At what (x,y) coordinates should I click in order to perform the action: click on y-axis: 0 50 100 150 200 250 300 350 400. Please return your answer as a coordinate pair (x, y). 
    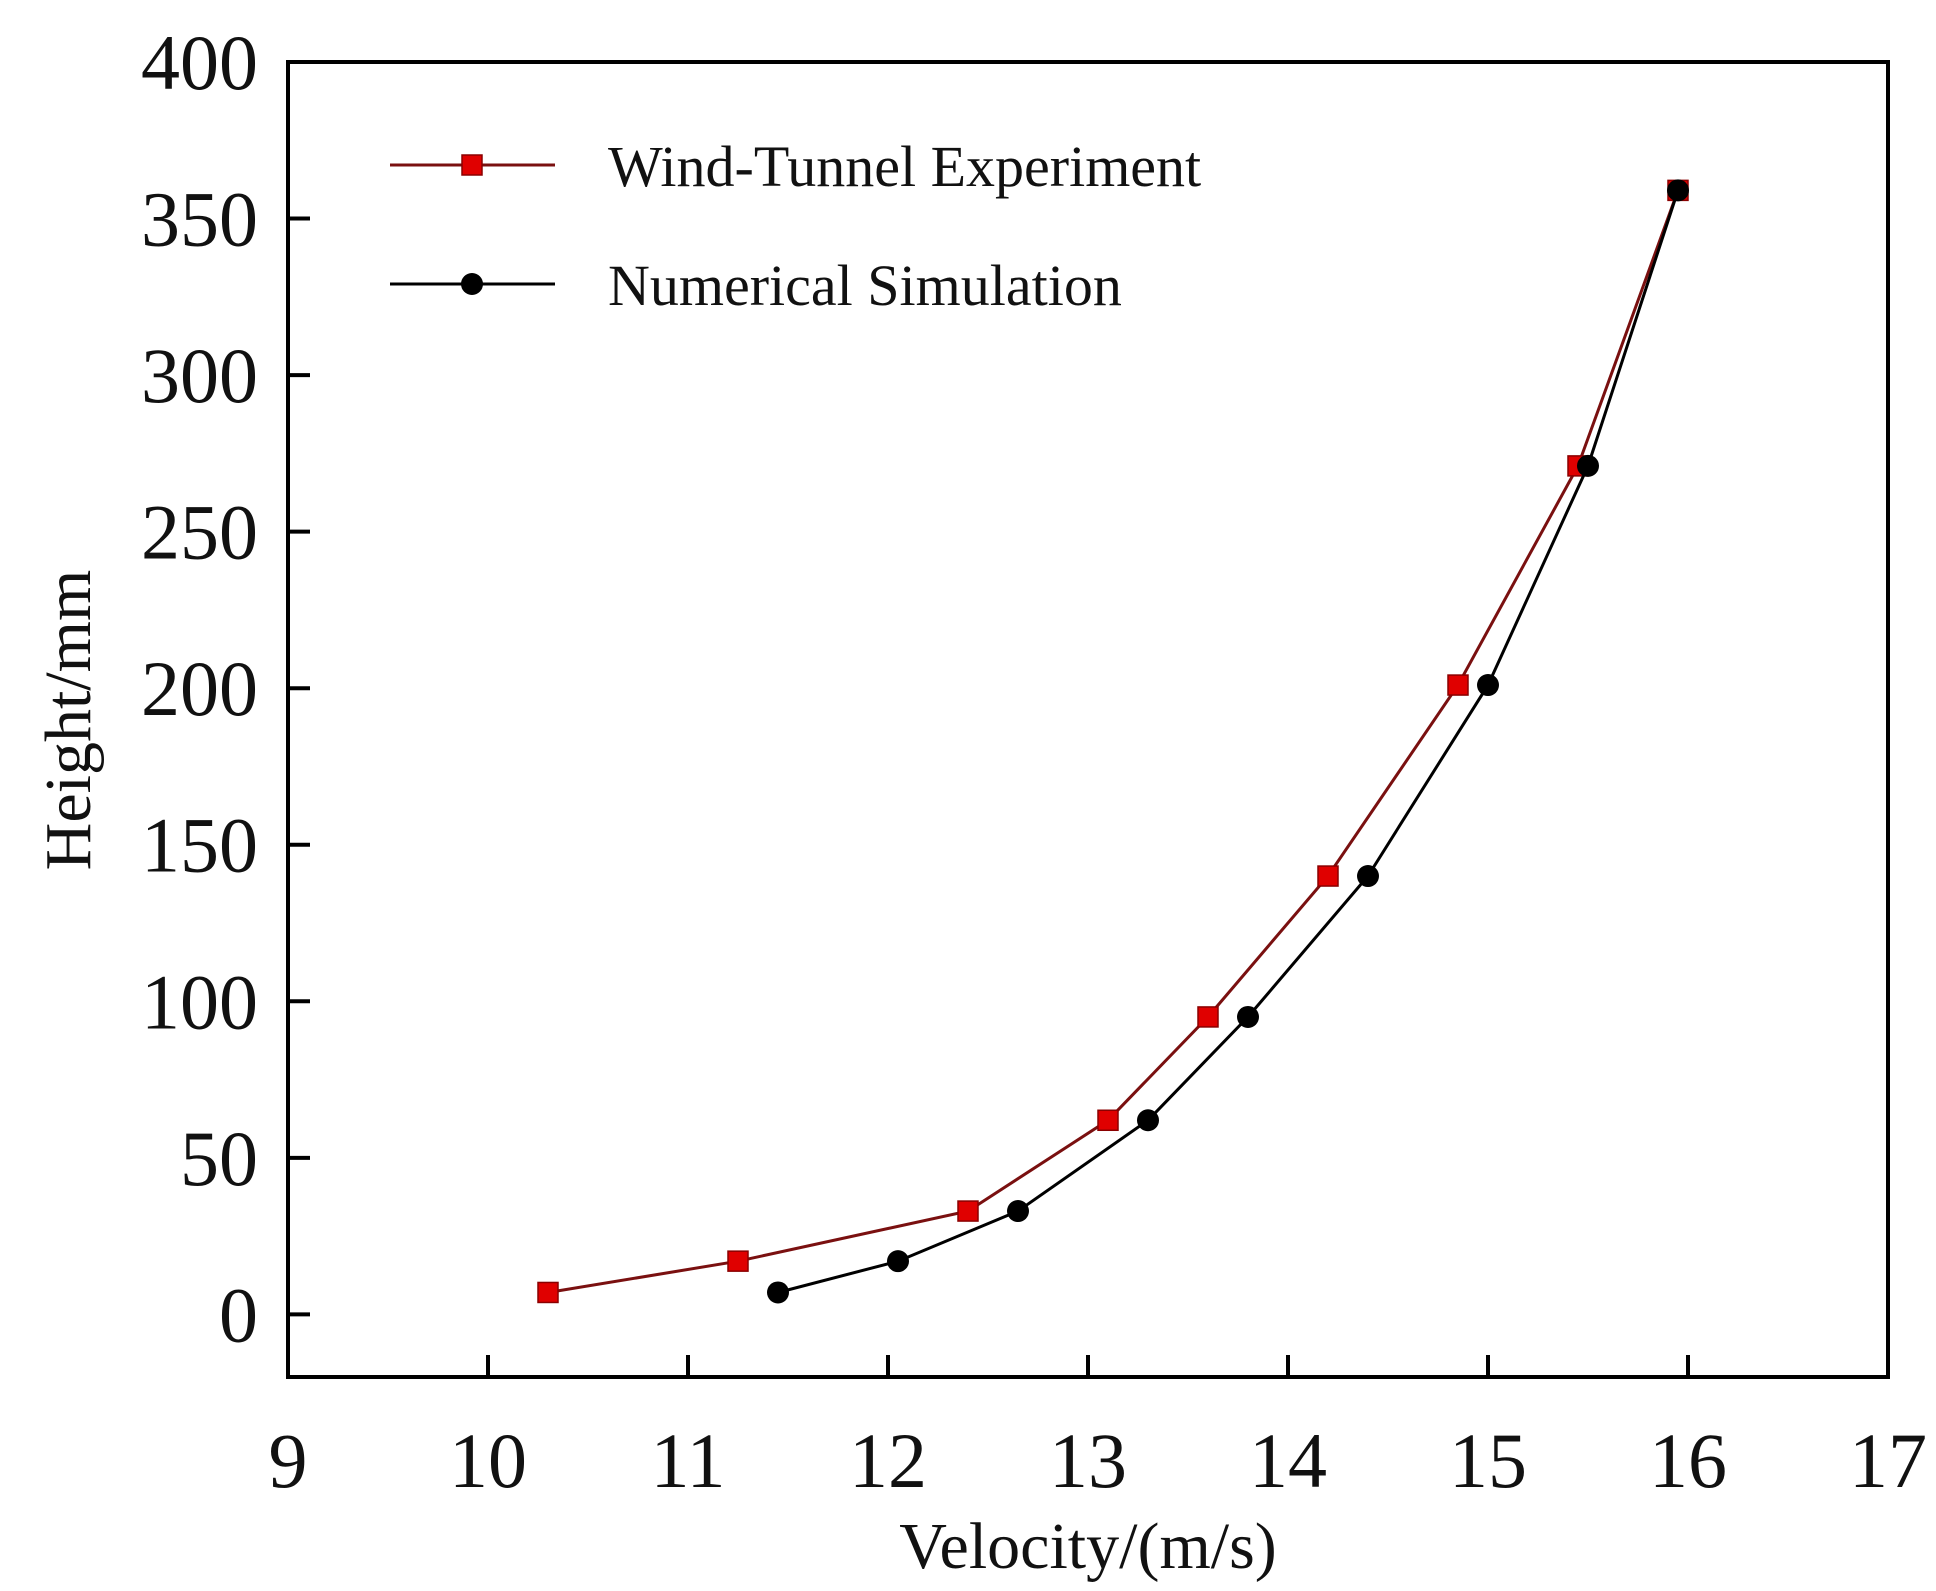
    Looking at the image, I should click on (225, 688).